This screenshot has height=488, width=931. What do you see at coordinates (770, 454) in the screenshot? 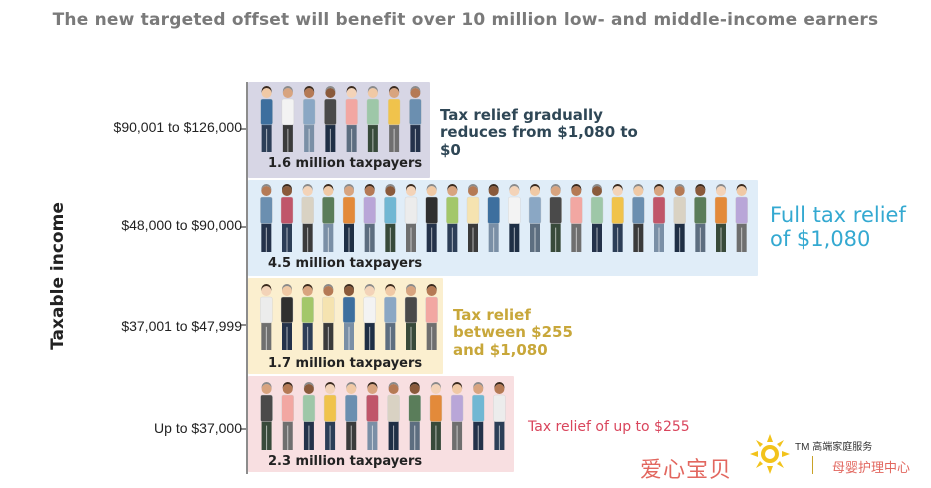
I see `sunburst-logo-icon` at bounding box center [770, 454].